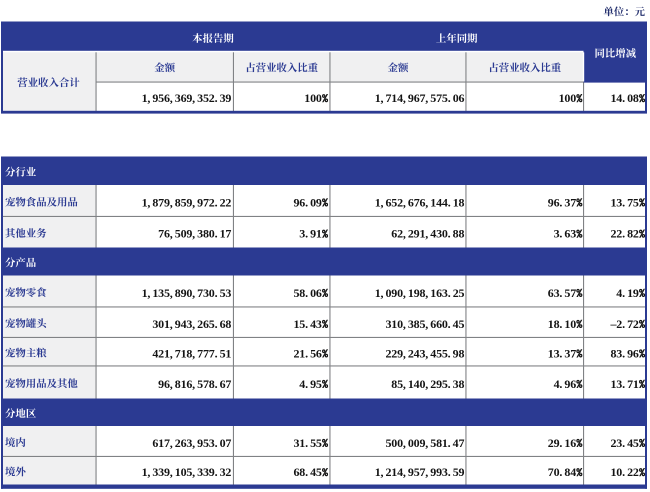 This screenshot has height=492, width=650. I want to click on svg-text: 3. 63, so click(565, 234).